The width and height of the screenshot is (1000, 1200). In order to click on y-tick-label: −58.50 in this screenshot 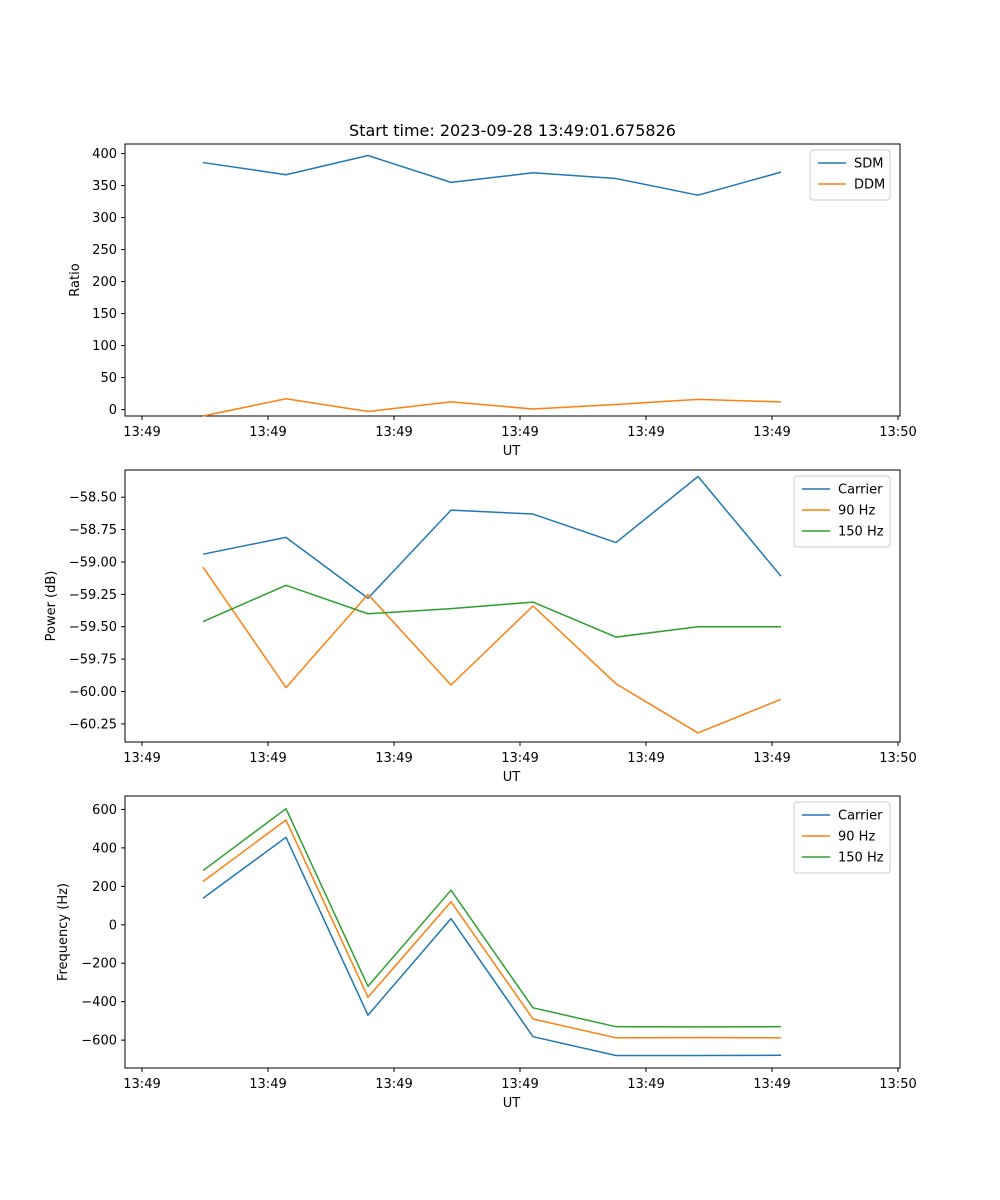, I will do `click(93, 498)`.